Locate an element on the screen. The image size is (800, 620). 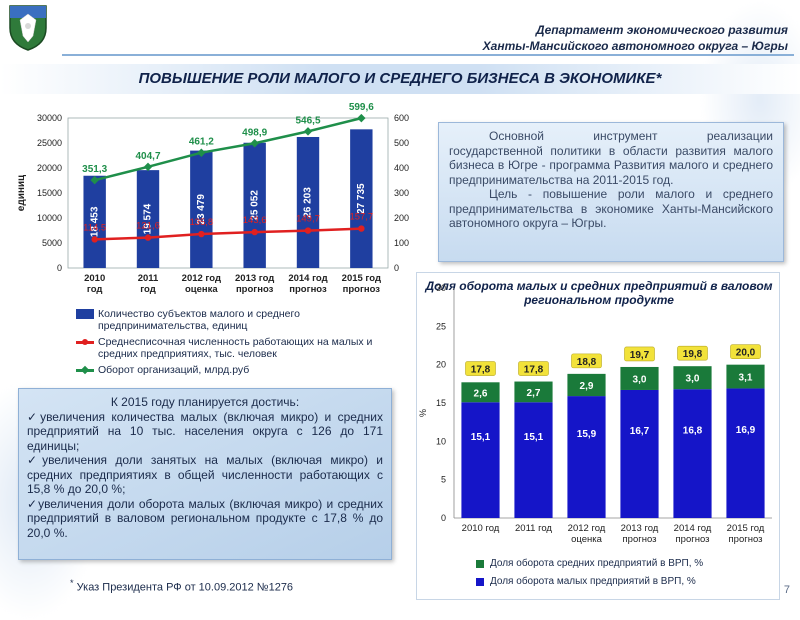
x-tick-label: 2013 год is located at coordinates (254, 278).